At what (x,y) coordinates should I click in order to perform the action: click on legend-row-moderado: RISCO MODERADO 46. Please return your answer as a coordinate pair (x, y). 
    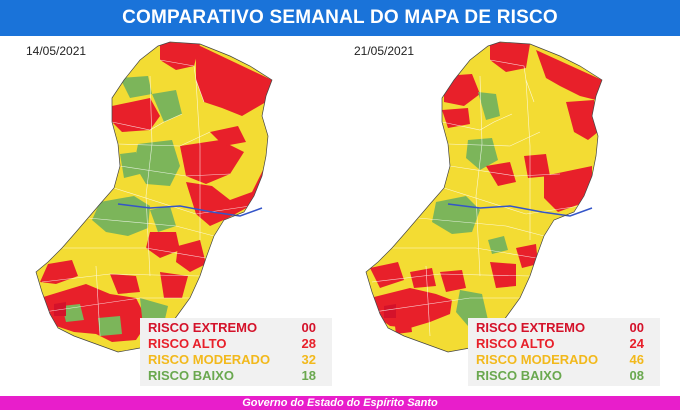
    Looking at the image, I should click on (564, 360).